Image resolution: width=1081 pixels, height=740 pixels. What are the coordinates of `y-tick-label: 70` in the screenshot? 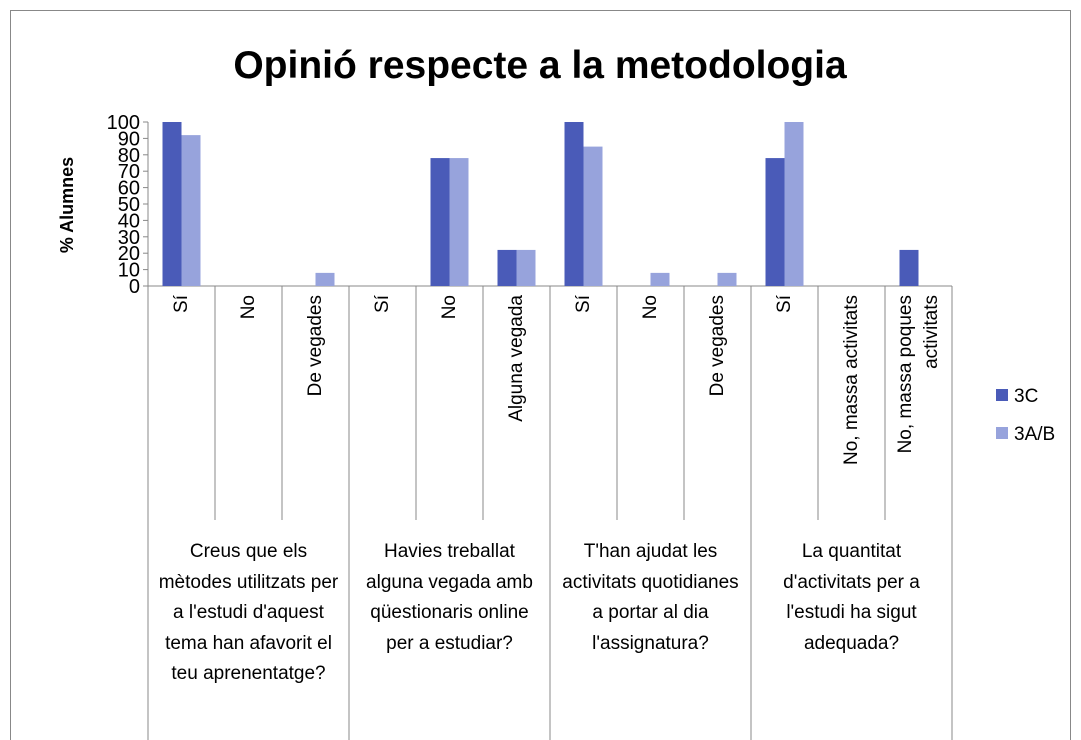 It's located at (129, 172).